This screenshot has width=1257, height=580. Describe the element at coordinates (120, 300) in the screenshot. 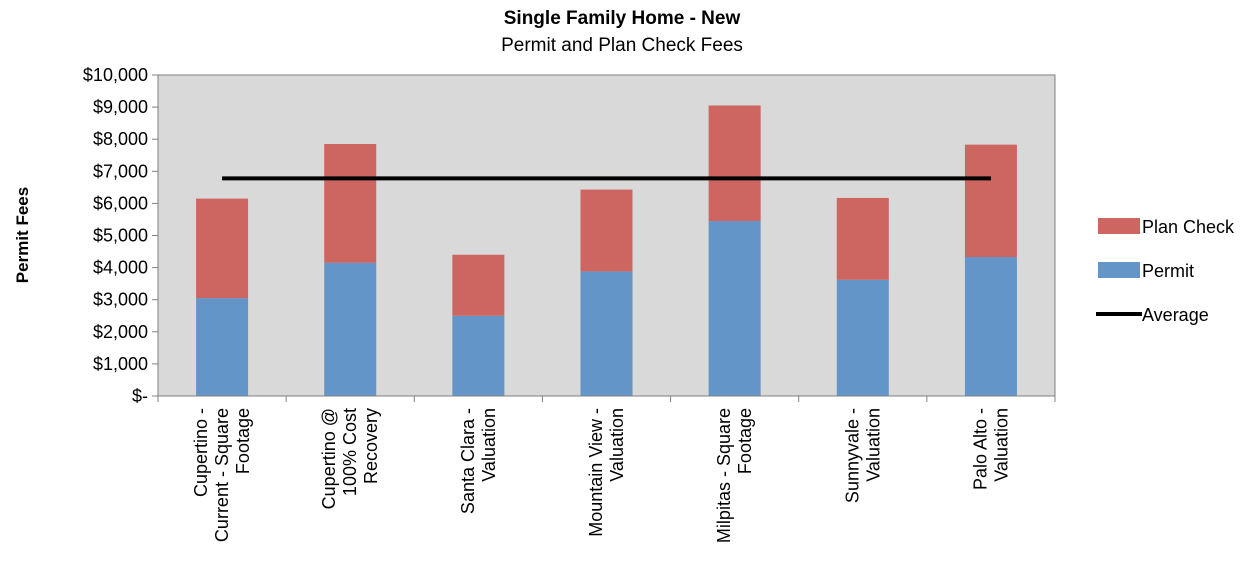

I see `y-tick-label: $3,000` at that location.